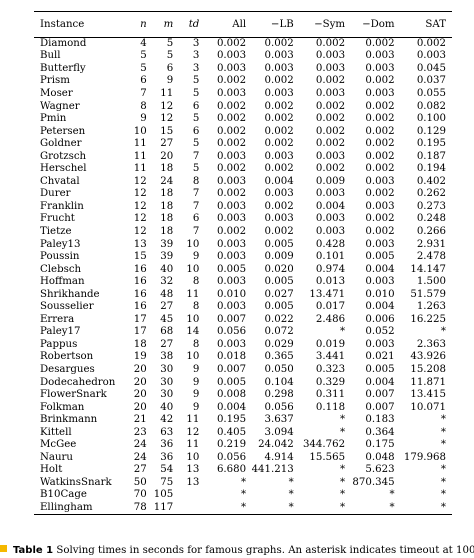  I want to click on cell-minus-lb: 0.009, so click(279, 257).